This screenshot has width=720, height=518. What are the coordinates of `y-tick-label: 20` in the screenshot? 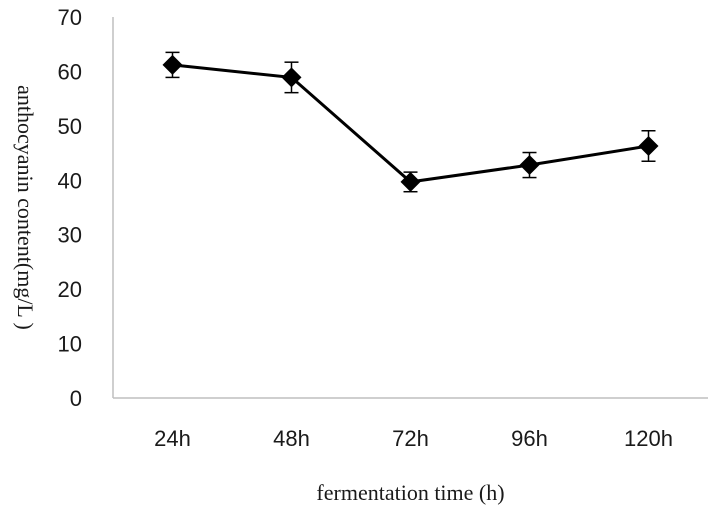 It's located at (70, 289).